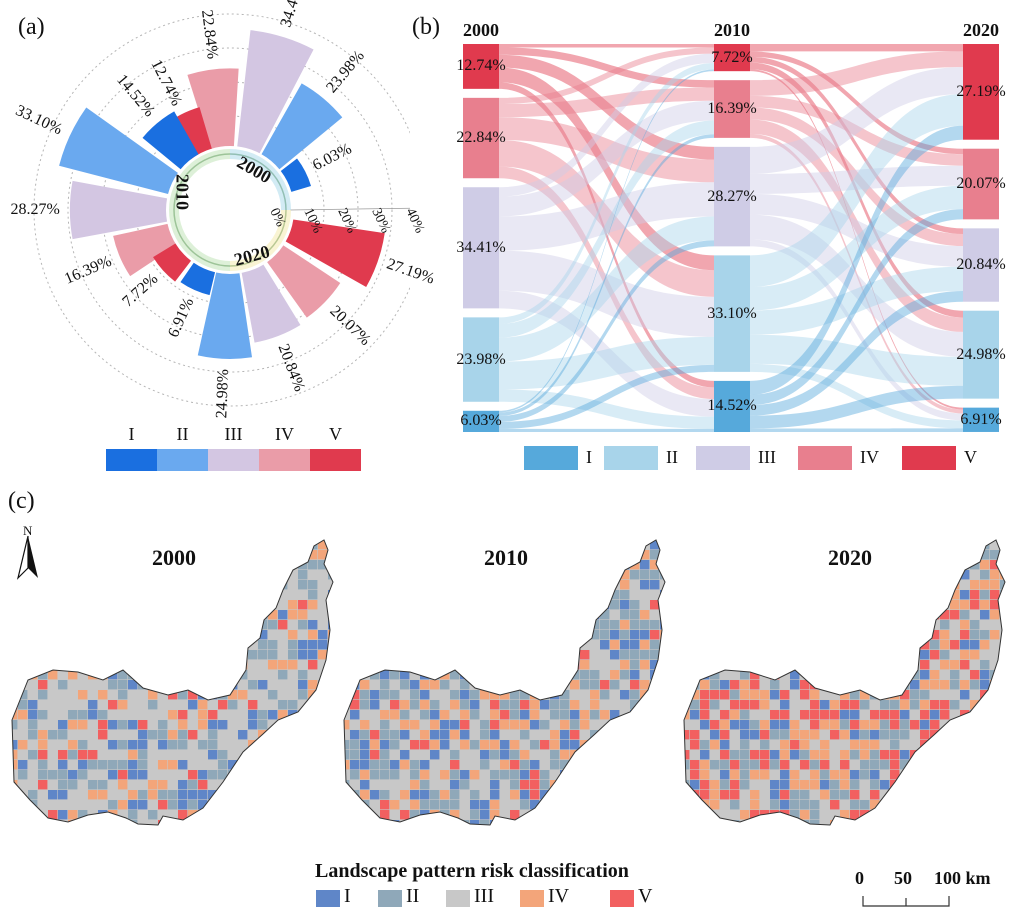 This screenshot has width=1024, height=917. Describe the element at coordinates (962, 878) in the screenshot. I see `scale-100: 100 km` at that location.